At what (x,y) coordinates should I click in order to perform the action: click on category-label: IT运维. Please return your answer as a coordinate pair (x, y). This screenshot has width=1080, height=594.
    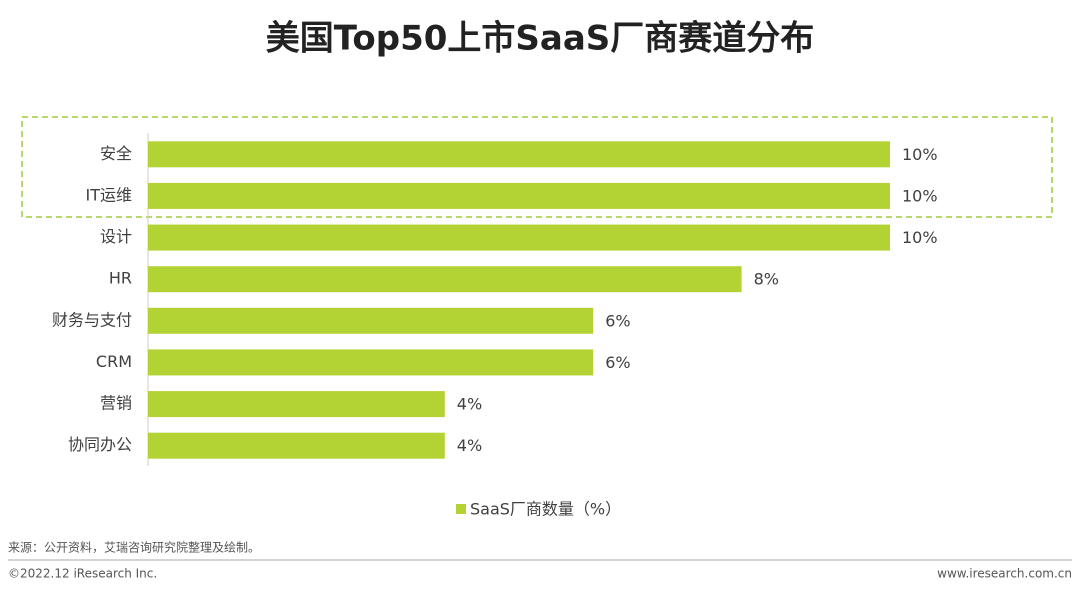
    Looking at the image, I should click on (109, 194).